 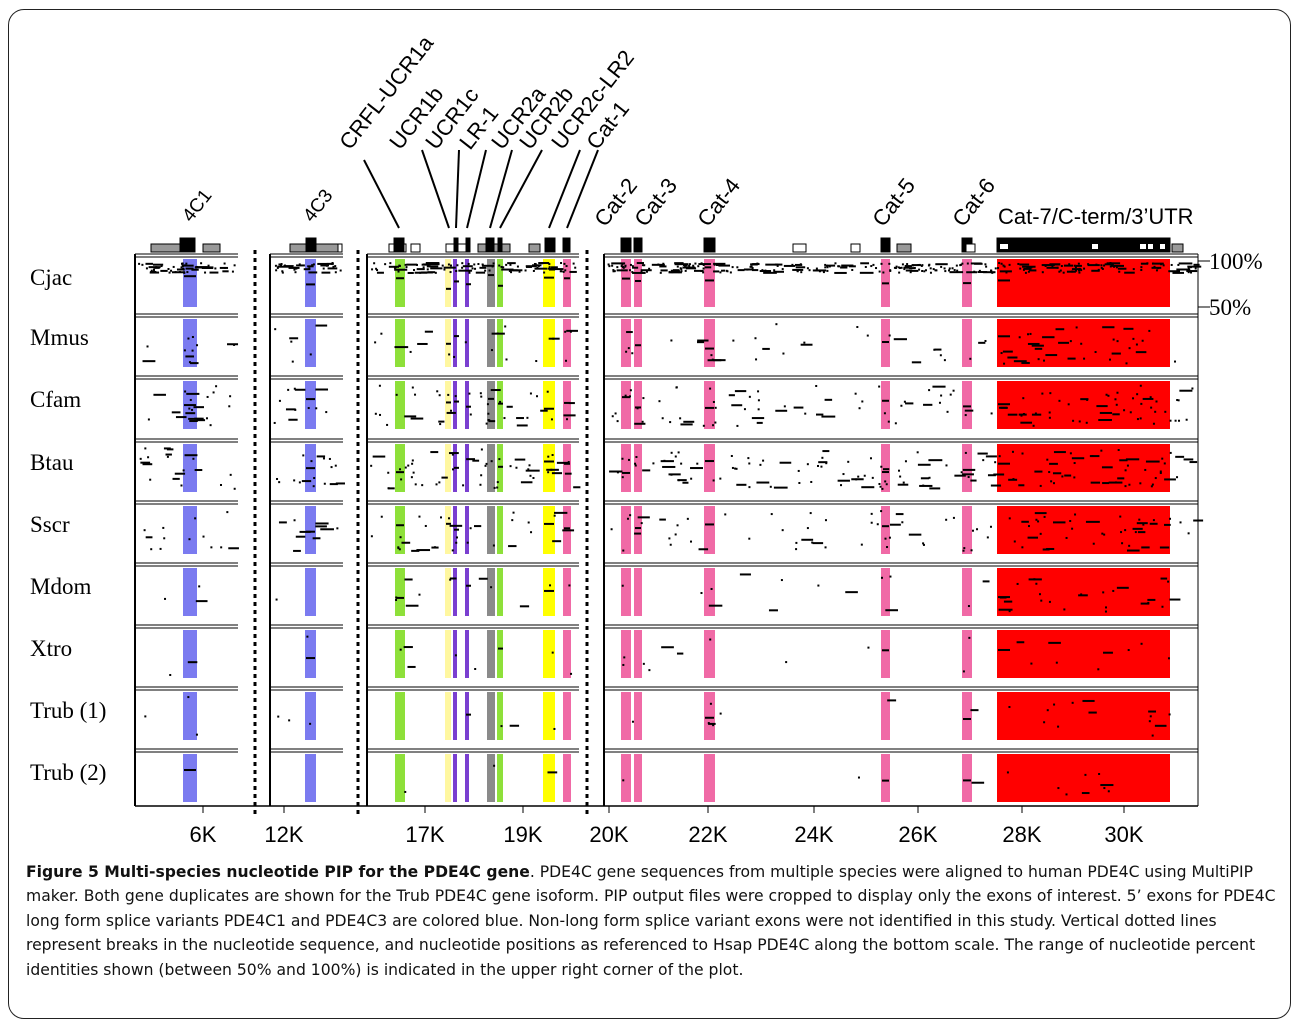 I want to click on gene-structure-mark, so click(x=1143, y=246).